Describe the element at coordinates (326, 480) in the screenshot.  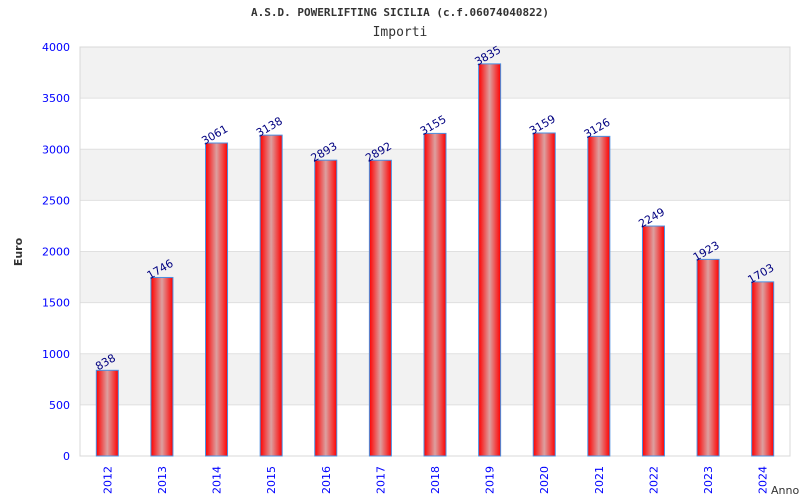
I see `x-tick-label: 2016` at that location.